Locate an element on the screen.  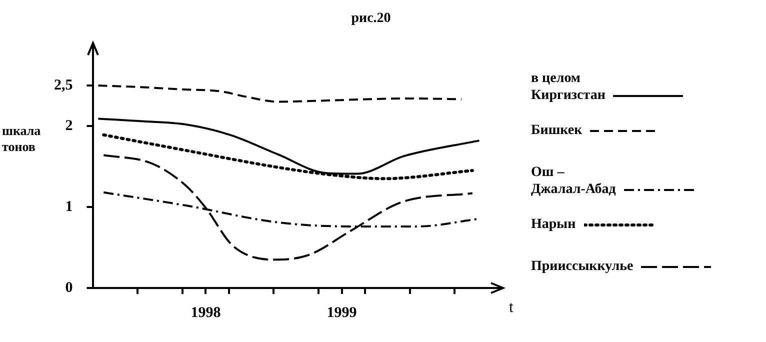
x-axis-title: t is located at coordinates (511, 307).